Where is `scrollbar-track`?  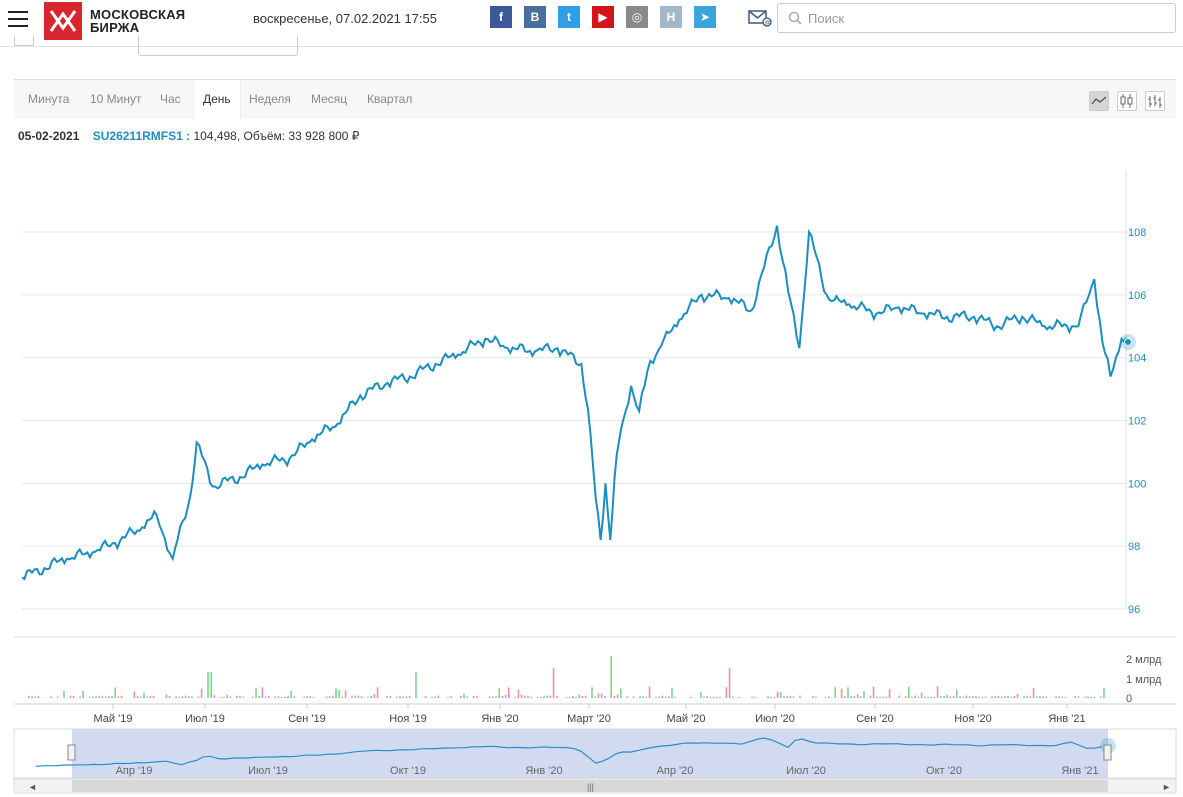 scrollbar-track is located at coordinates (595, 786).